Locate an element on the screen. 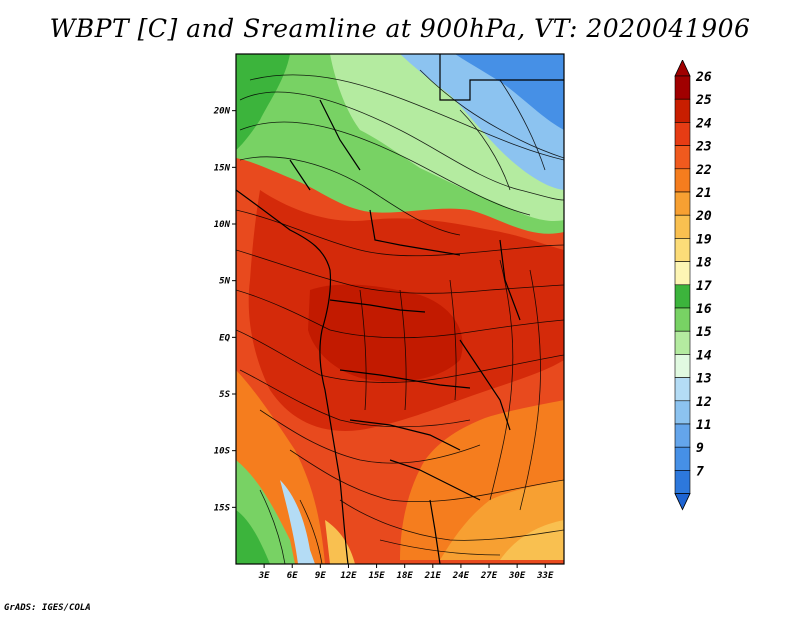 The height and width of the screenshot is (618, 800). x-tick-label: 3E is located at coordinates (264, 576).